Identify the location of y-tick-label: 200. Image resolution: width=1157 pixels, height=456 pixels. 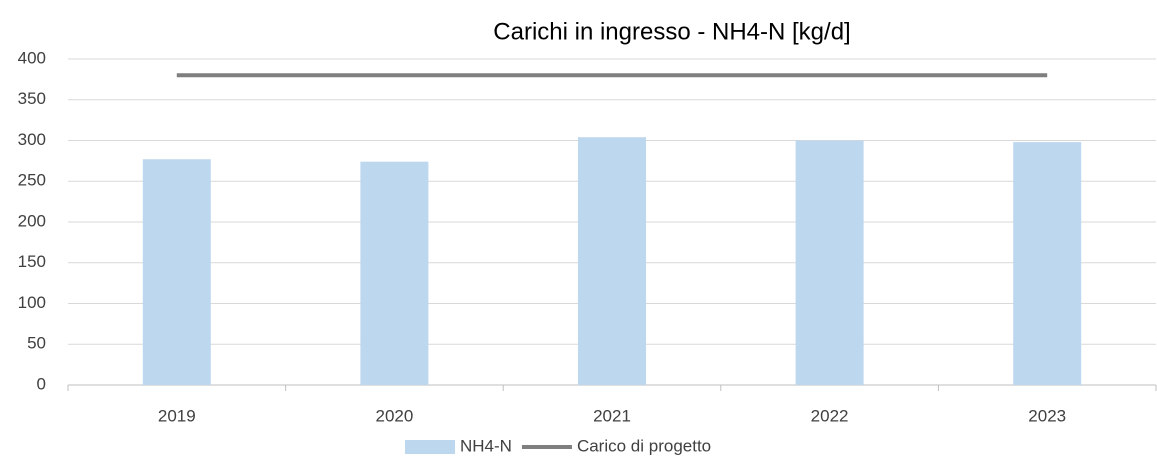
(32, 220).